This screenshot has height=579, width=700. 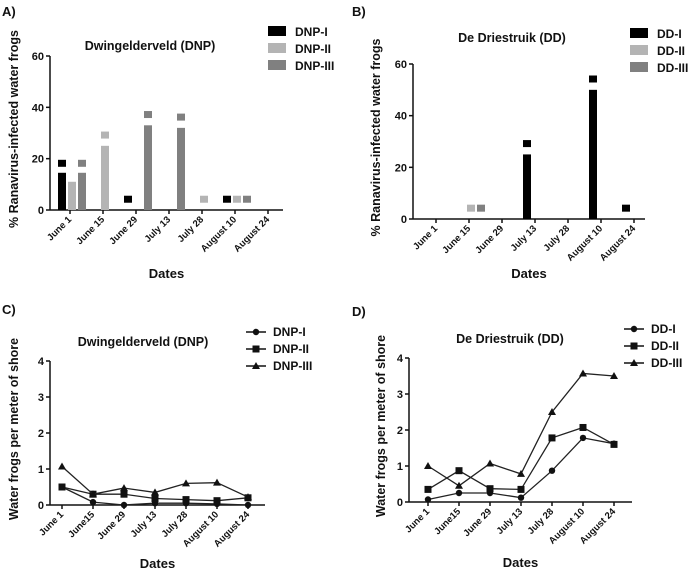 I want to click on chart-title: De Driestruik (DD), so click(x=510, y=339).